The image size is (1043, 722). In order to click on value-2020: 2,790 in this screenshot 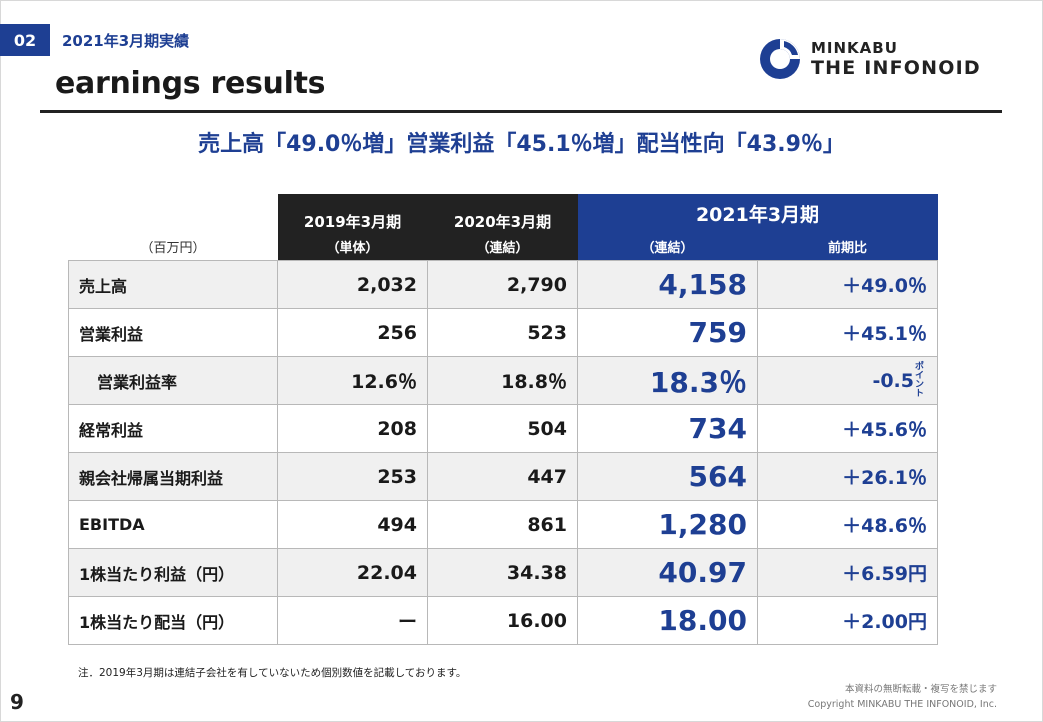, I will do `click(502, 284)`.